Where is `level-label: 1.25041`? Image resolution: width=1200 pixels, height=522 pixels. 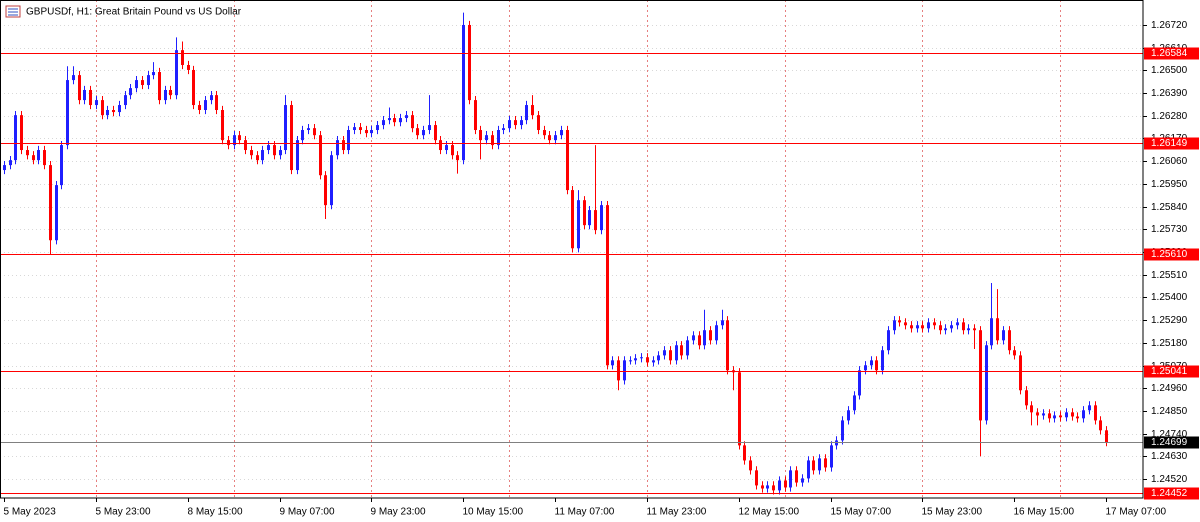 level-label: 1.25041 is located at coordinates (1169, 371).